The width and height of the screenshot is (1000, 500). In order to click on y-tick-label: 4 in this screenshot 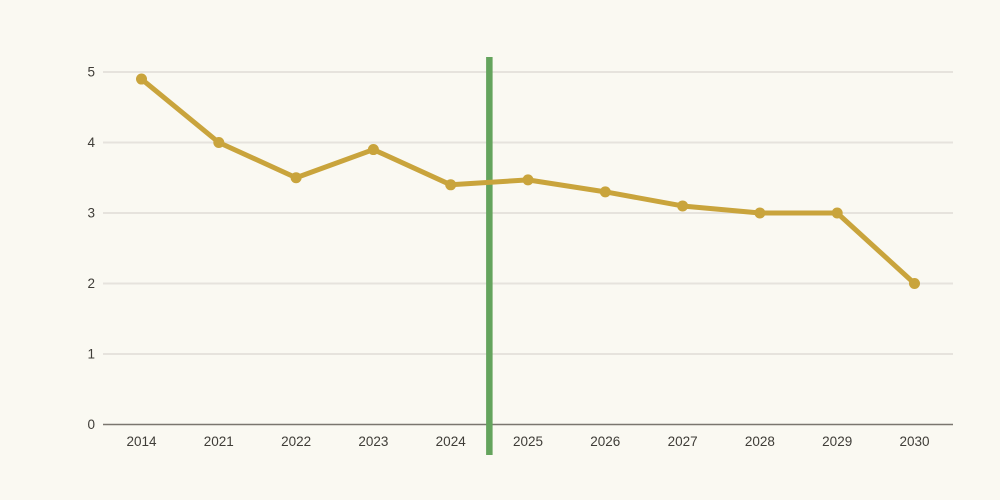, I will do `click(91, 142)`.